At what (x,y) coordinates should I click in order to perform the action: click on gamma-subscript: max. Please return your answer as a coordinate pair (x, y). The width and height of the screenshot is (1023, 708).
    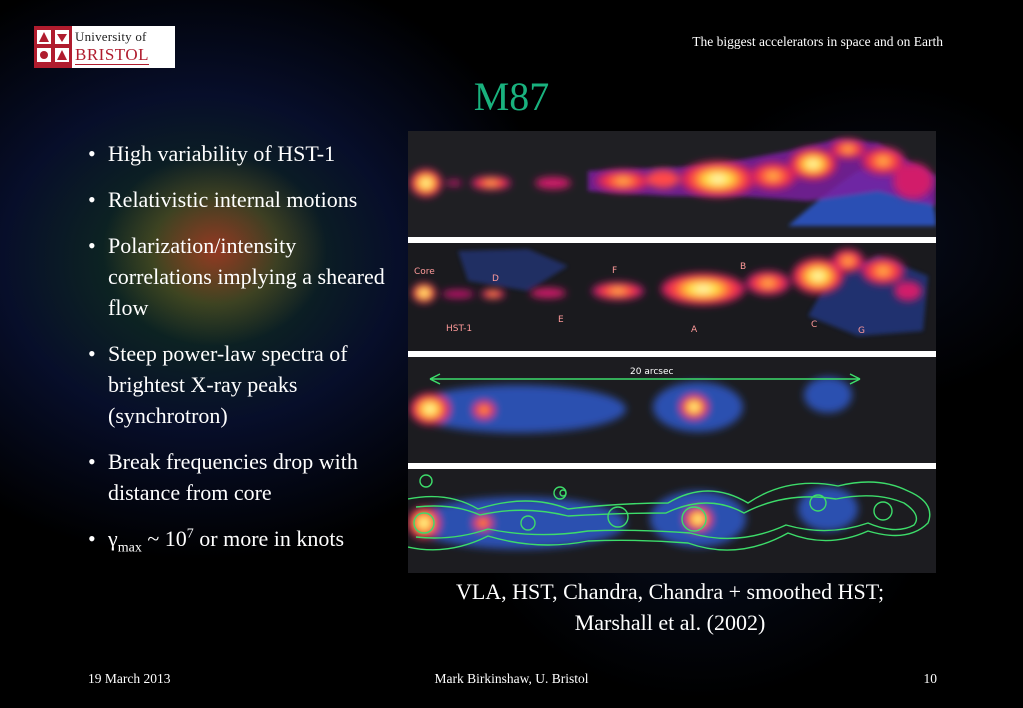
    Looking at the image, I should click on (129, 548).